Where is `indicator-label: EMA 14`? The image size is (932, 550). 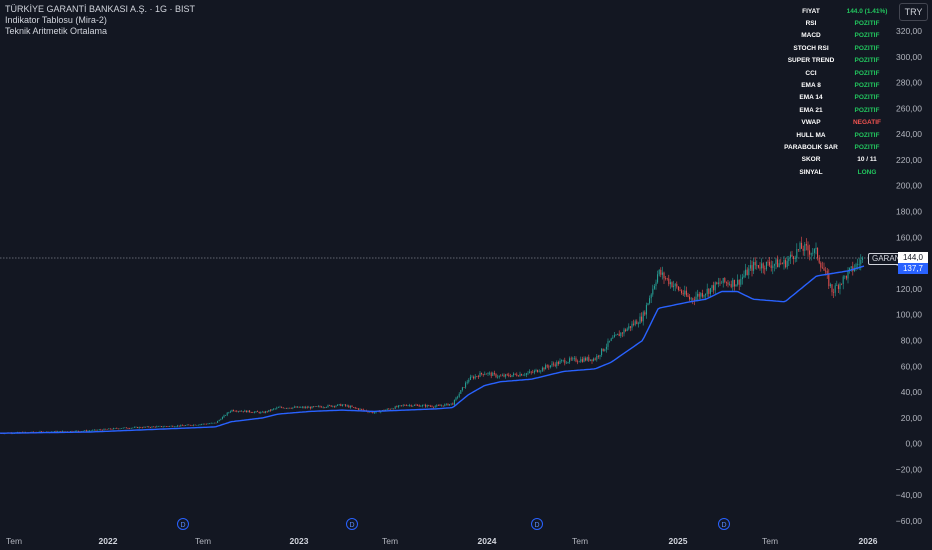 indicator-label: EMA 14 is located at coordinates (811, 98).